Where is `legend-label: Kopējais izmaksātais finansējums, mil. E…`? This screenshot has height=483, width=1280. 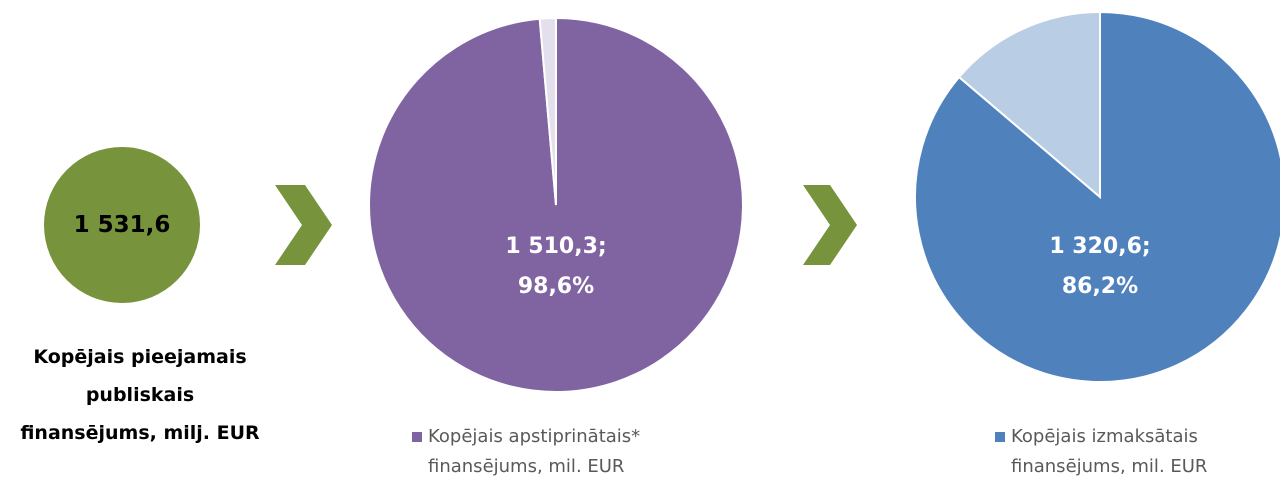
legend-label: Kopējais izmaksātais finansējums, mil. E… is located at coordinates (1109, 451).